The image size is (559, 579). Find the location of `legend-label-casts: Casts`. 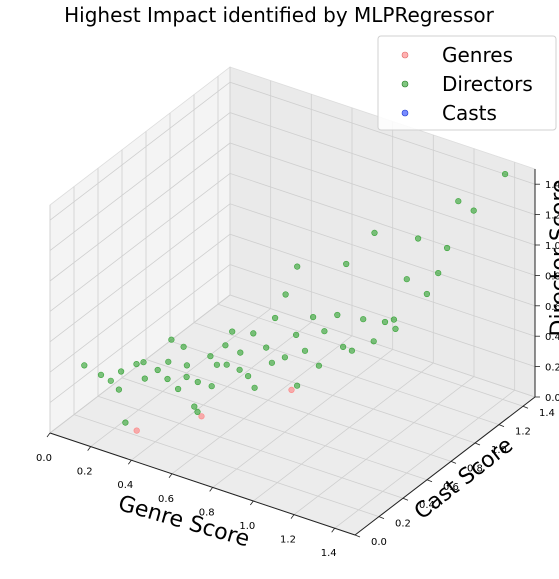

legend-label-casts: Casts is located at coordinates (469, 113).